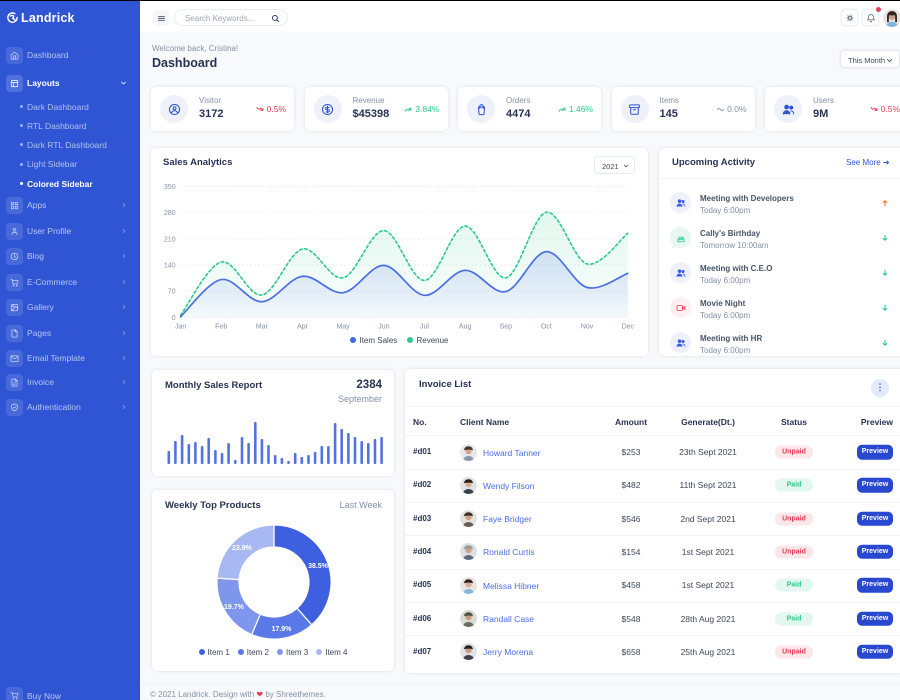 The image size is (900, 700). What do you see at coordinates (546, 326) in the screenshot?
I see `svg-text: Oct` at bounding box center [546, 326].